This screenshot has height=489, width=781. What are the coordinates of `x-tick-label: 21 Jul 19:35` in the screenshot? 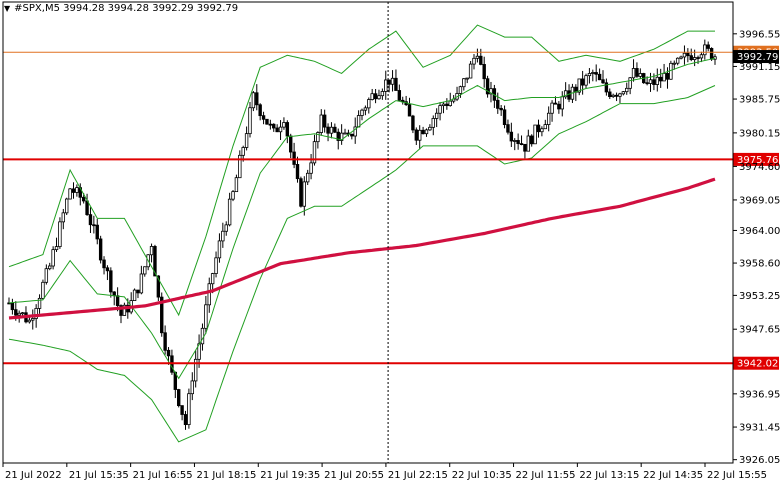 It's located at (290, 475).